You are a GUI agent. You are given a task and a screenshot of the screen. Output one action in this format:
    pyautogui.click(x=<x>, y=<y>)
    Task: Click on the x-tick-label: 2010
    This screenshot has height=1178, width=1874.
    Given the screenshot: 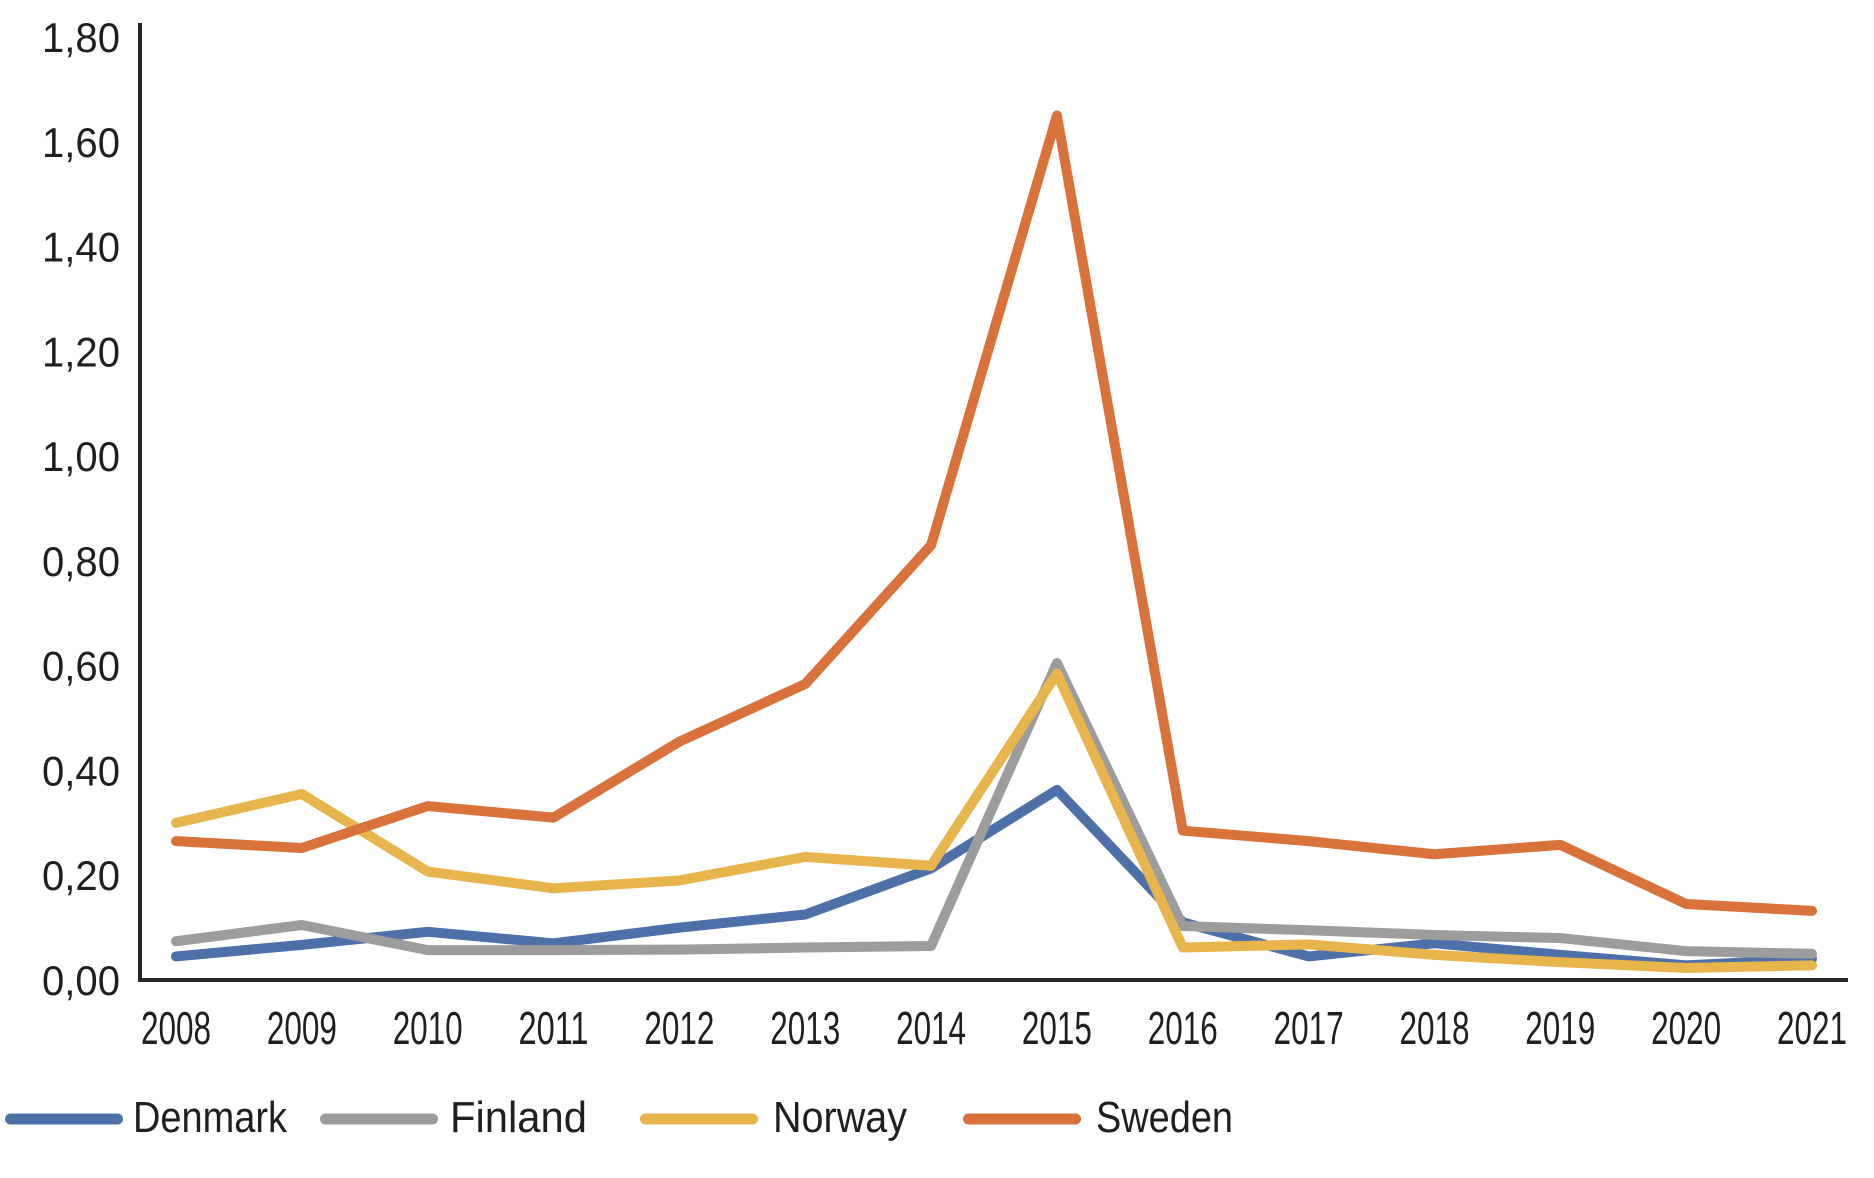 What is the action you would take?
    pyautogui.click(x=428, y=1028)
    